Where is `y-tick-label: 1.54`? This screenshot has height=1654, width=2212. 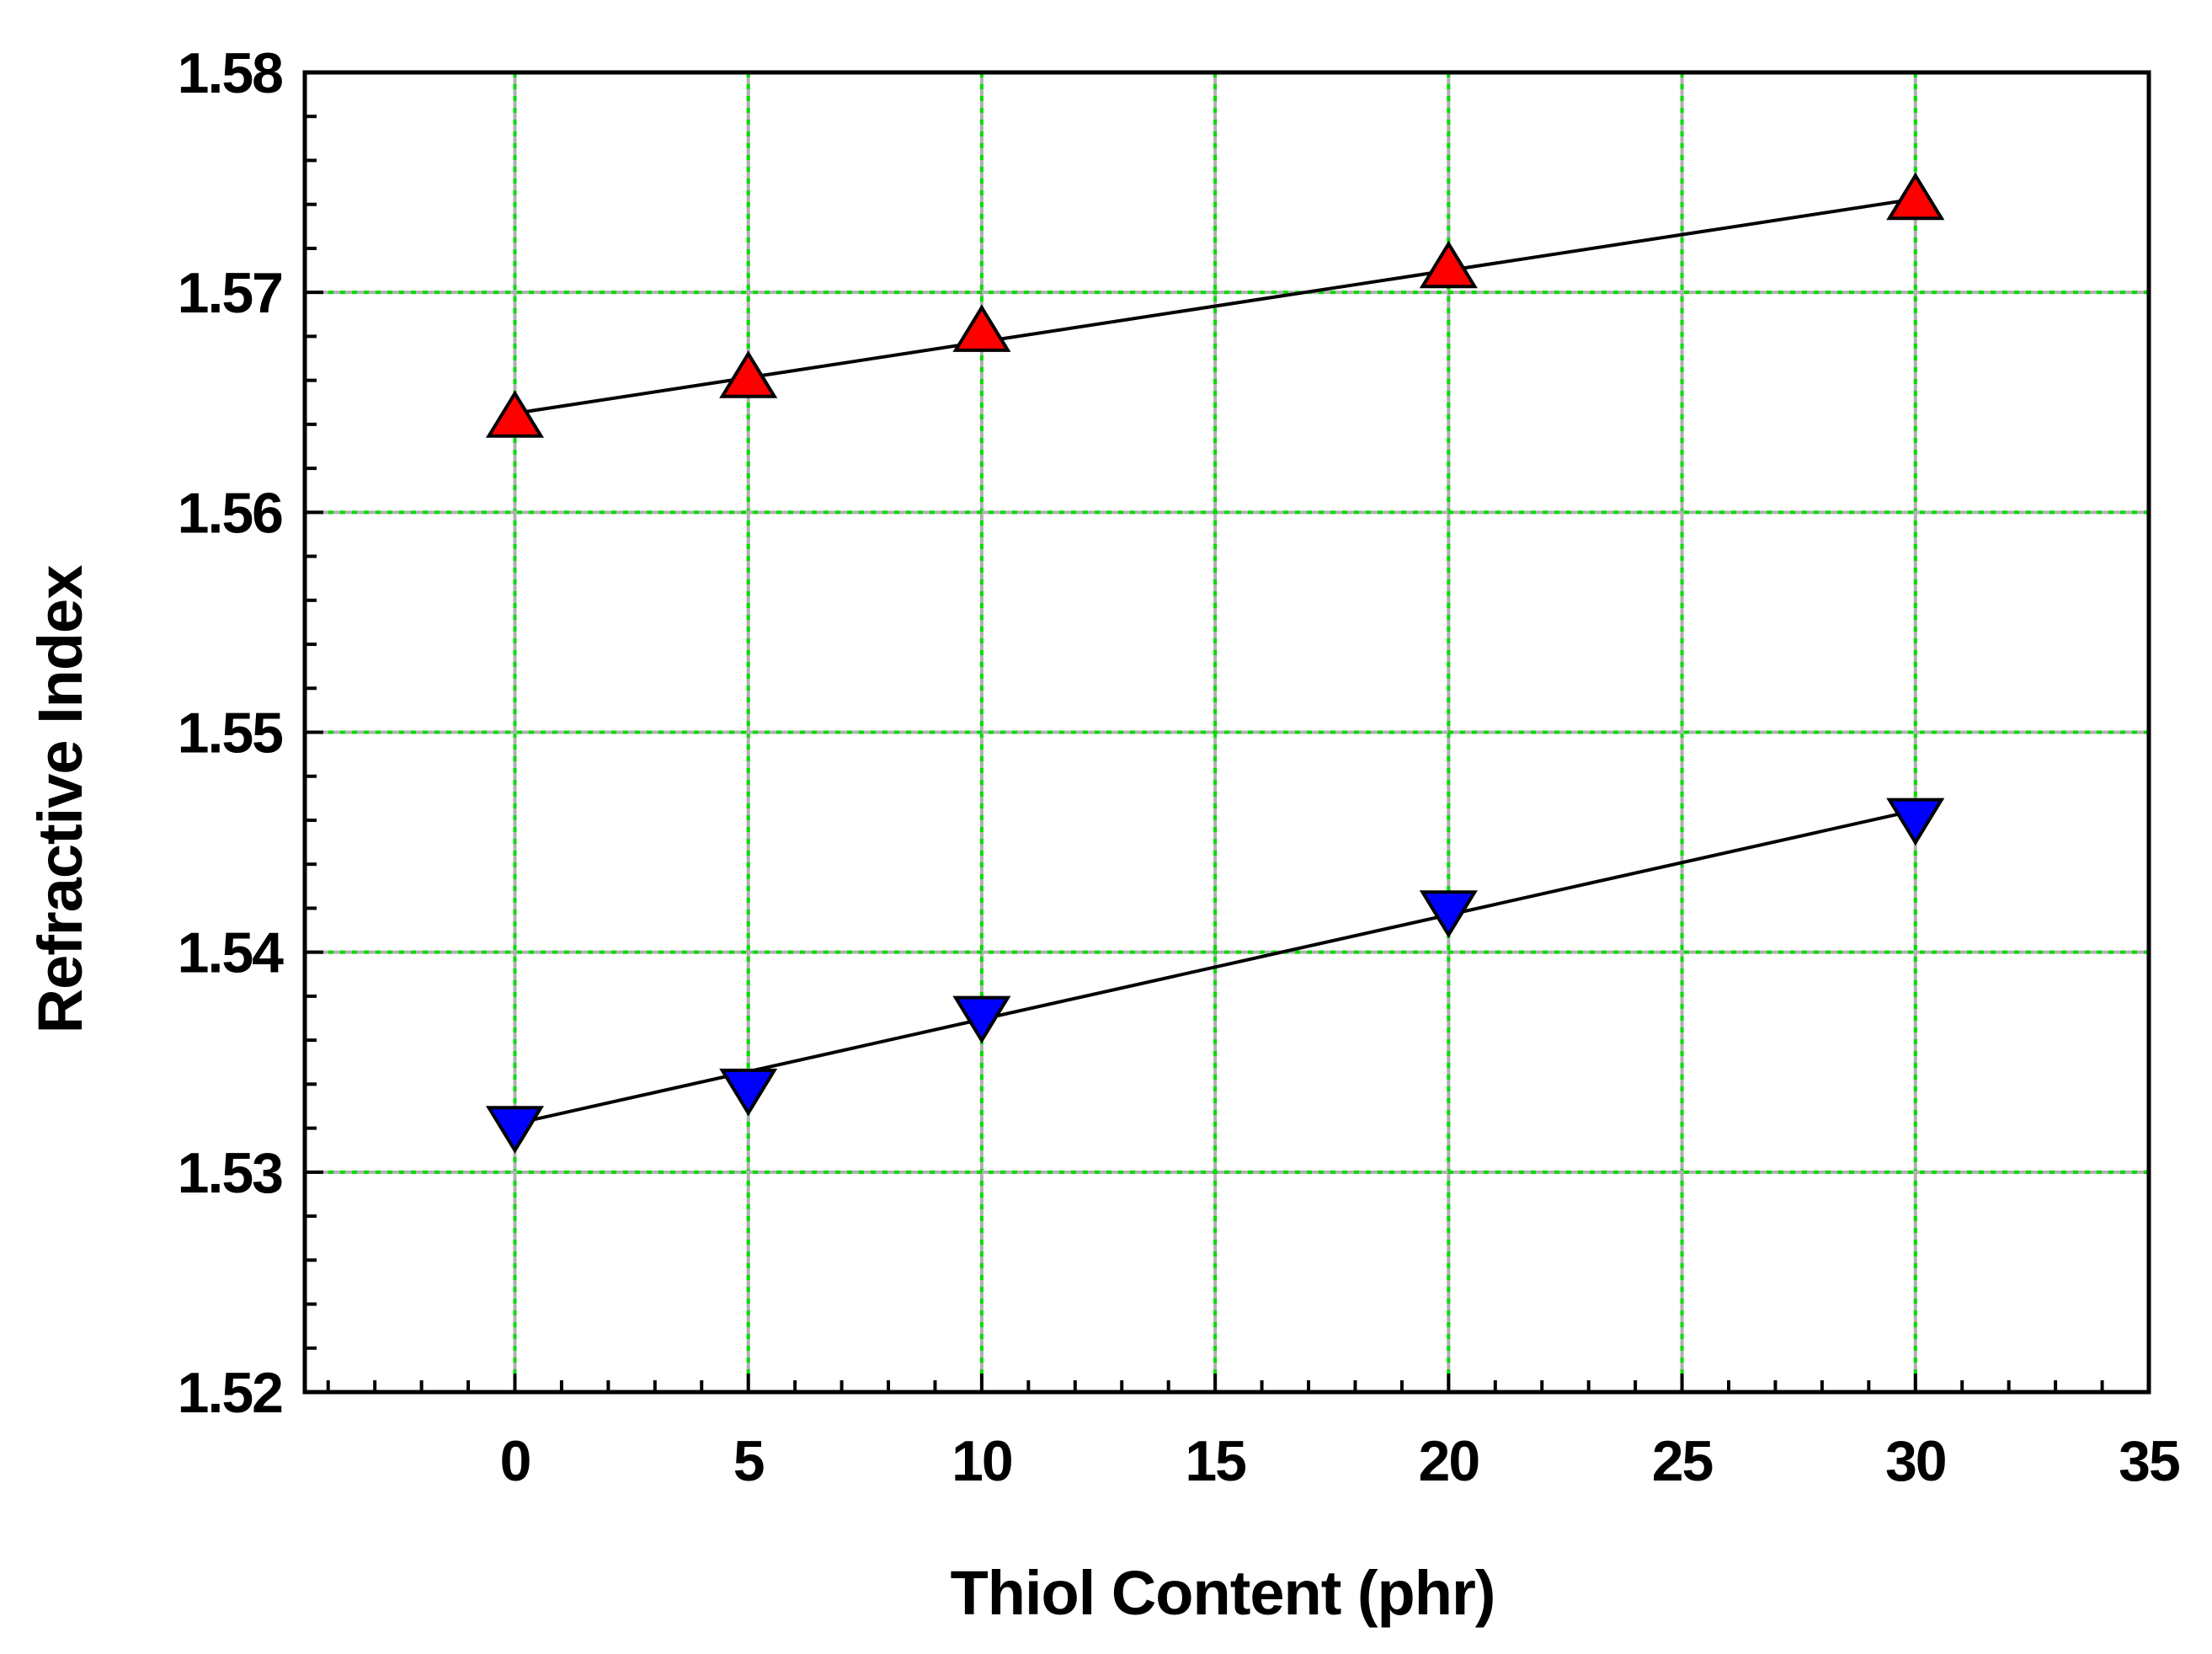
y-tick-label: 1.54 is located at coordinates (232, 953).